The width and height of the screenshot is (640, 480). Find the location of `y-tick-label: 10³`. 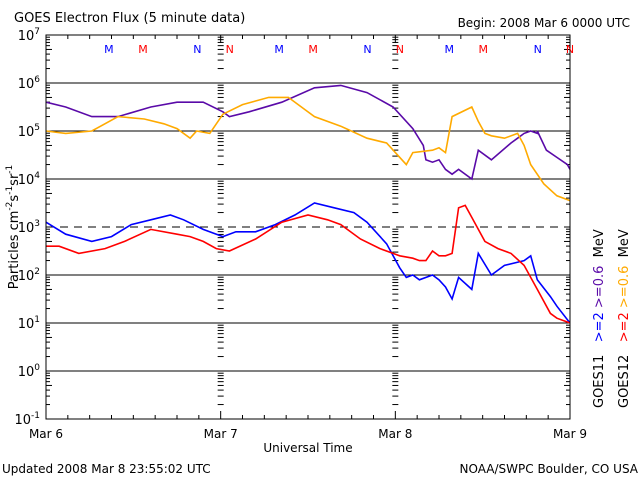

y-tick-label: 10³ is located at coordinates (29, 227).